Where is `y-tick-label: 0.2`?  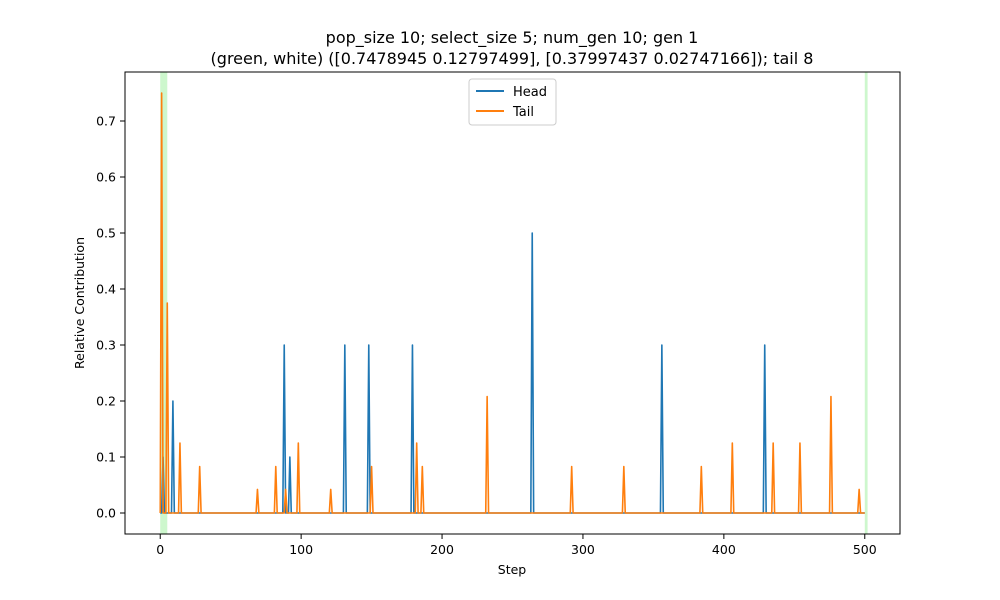 y-tick-label: 0.2 is located at coordinates (106, 401).